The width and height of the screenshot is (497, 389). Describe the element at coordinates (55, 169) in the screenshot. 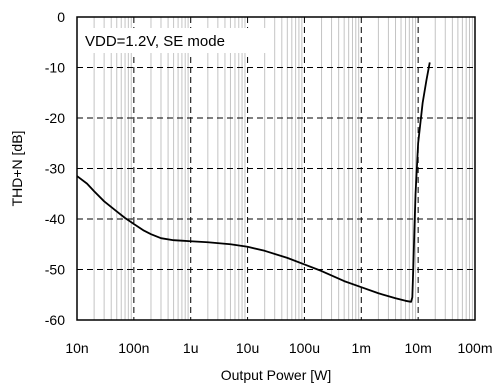

I see `y-tick-label: -30` at that location.